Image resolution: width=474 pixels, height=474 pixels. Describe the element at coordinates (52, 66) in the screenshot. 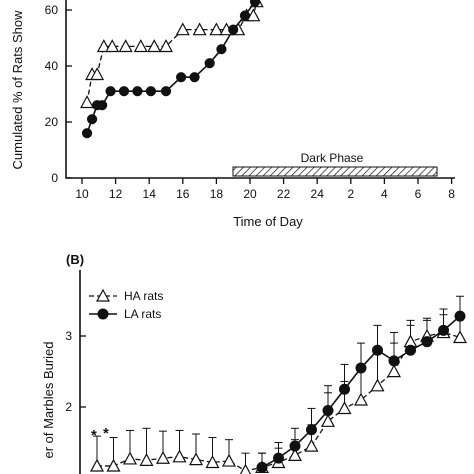

I see `y-tick-label: 40` at that location.